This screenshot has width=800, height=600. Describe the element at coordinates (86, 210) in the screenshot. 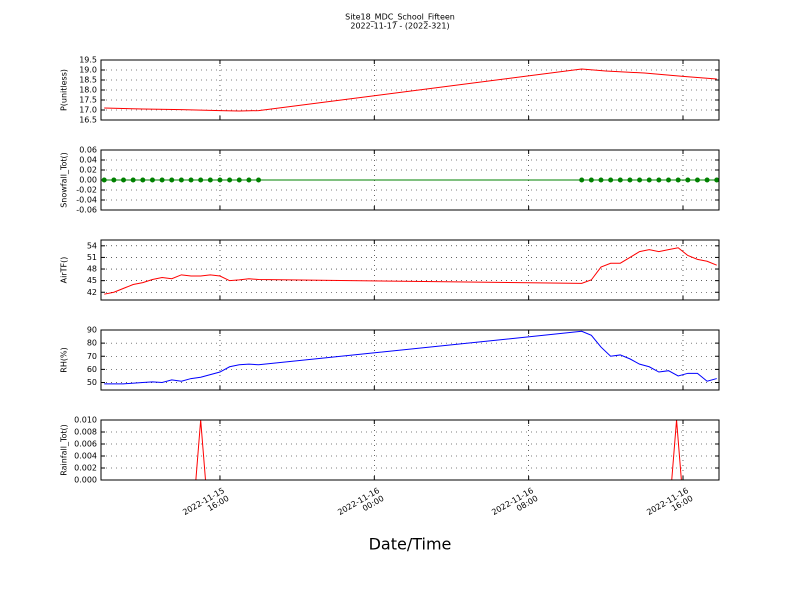

I see `y-tick-label: -0.06` at that location.